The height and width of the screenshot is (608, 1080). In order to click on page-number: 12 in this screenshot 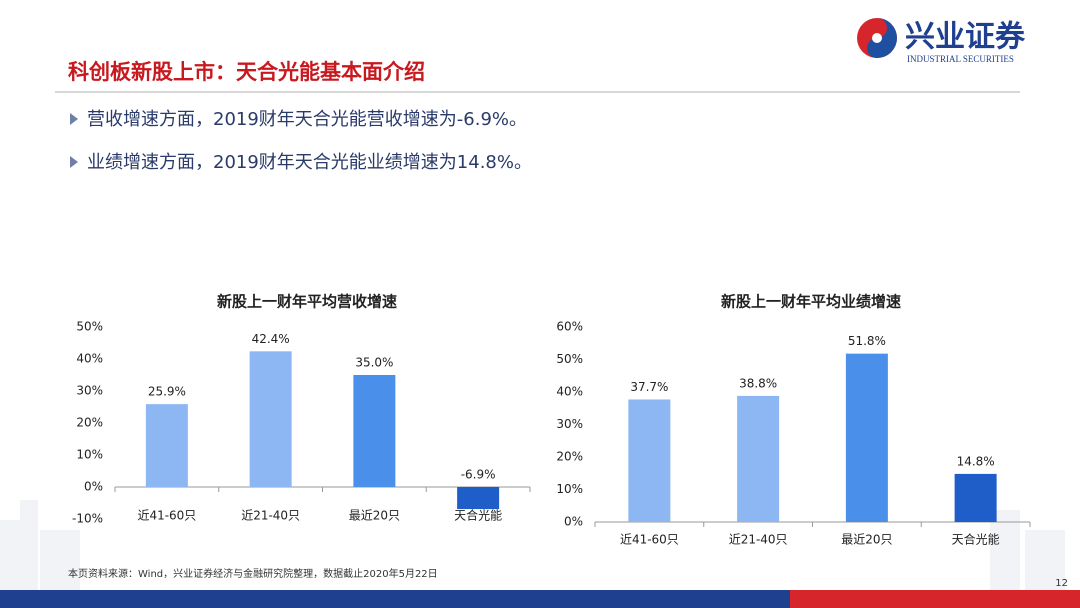, I will do `click(1061, 583)`.